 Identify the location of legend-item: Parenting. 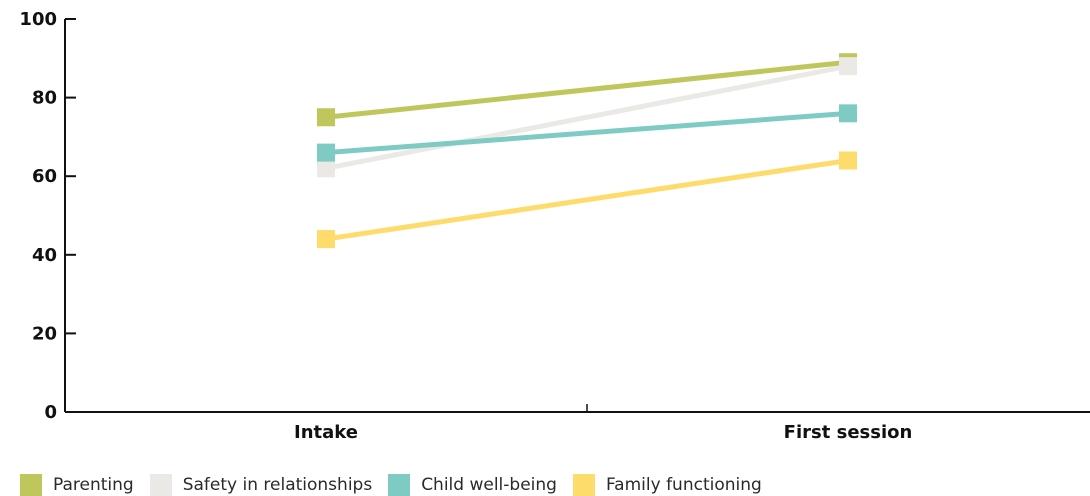
(77, 485).